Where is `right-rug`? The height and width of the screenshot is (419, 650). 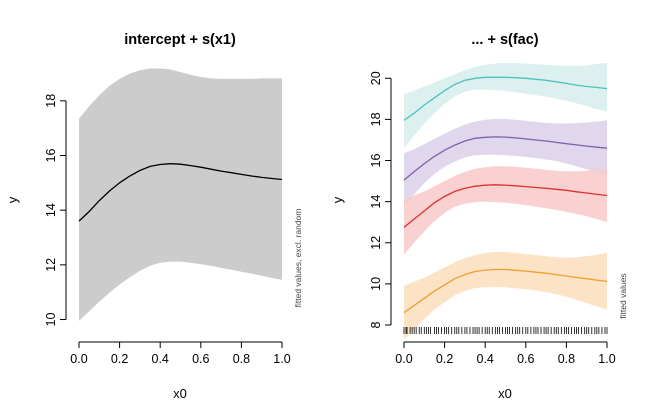 right-rug is located at coordinates (505, 330).